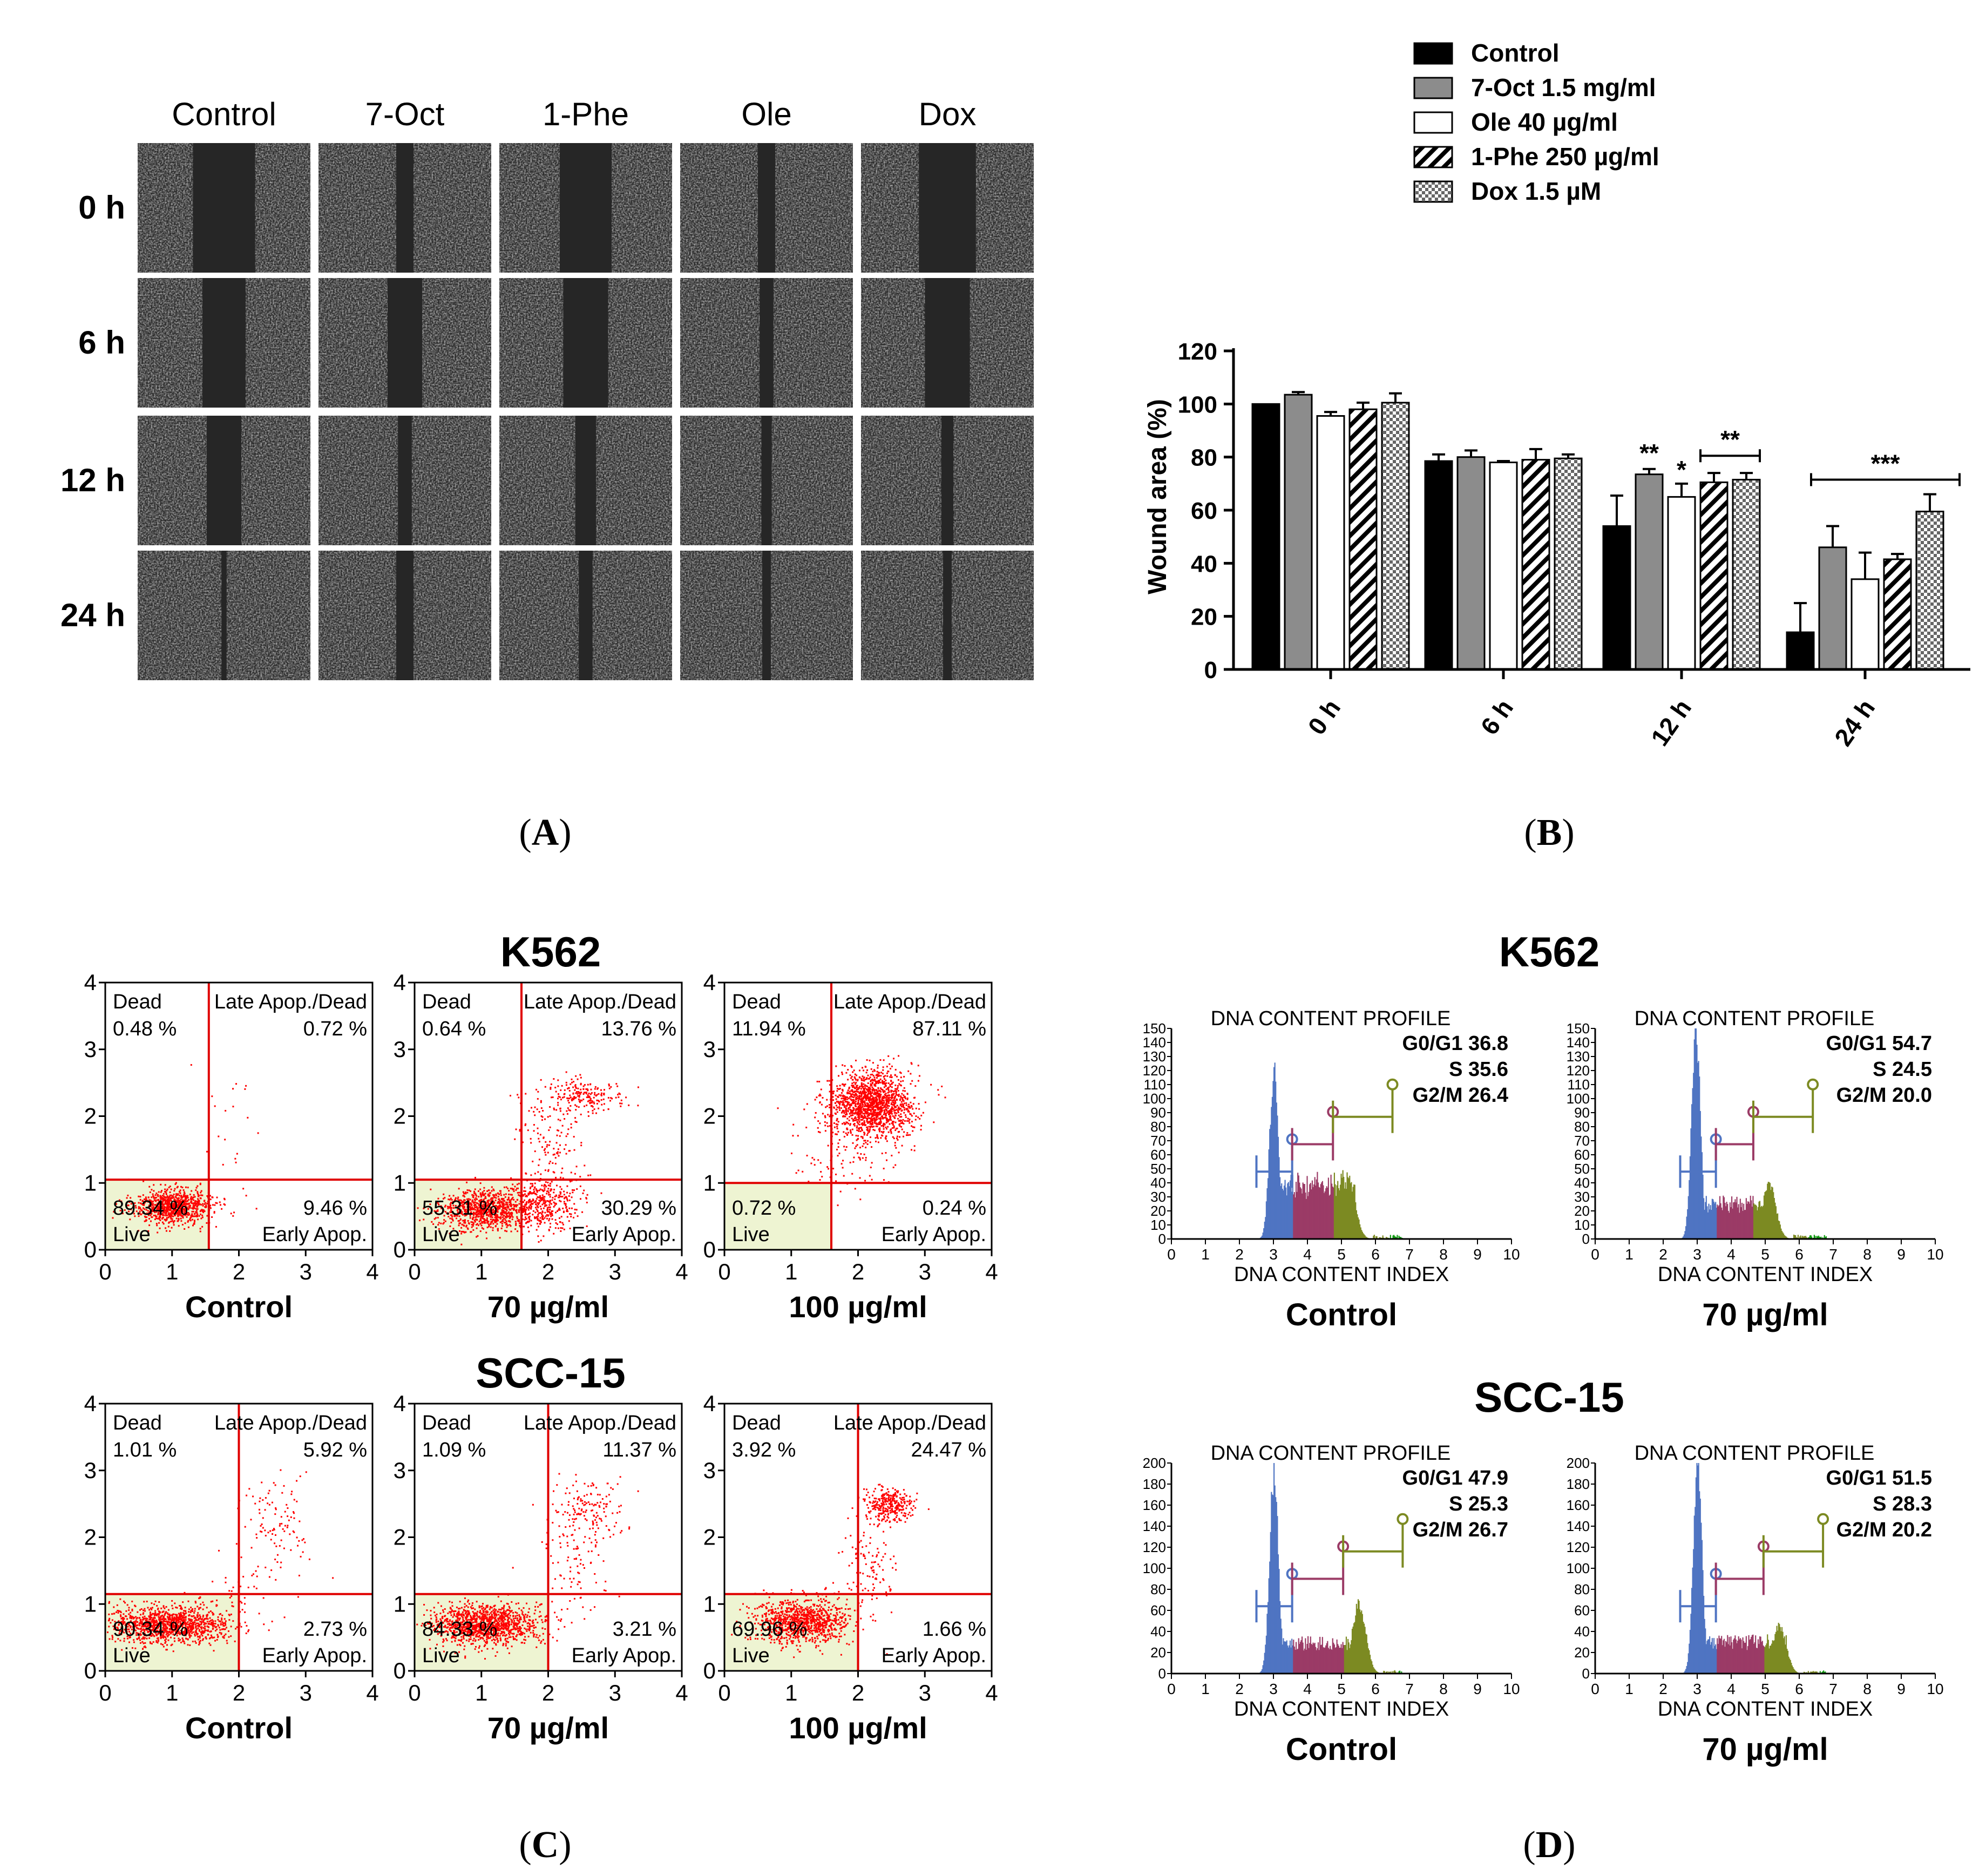  Describe the element at coordinates (767, 615) in the screenshot. I see `wound-gap` at that location.